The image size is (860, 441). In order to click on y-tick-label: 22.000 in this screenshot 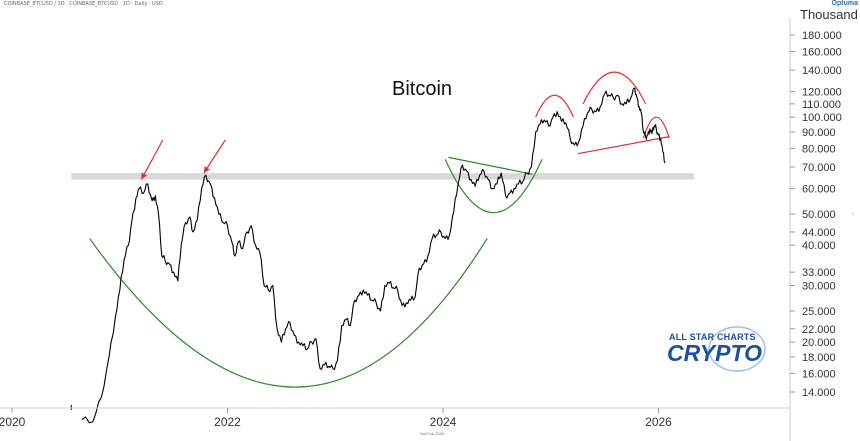, I will do `click(819, 330)`.